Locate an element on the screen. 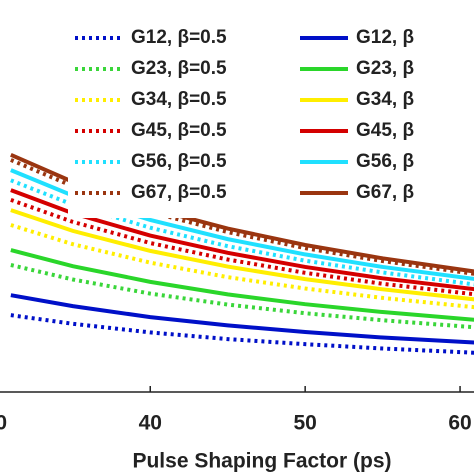 The image size is (474, 474). x-axis-label: Pulse Shaping Factor (ps) is located at coordinates (261, 461).